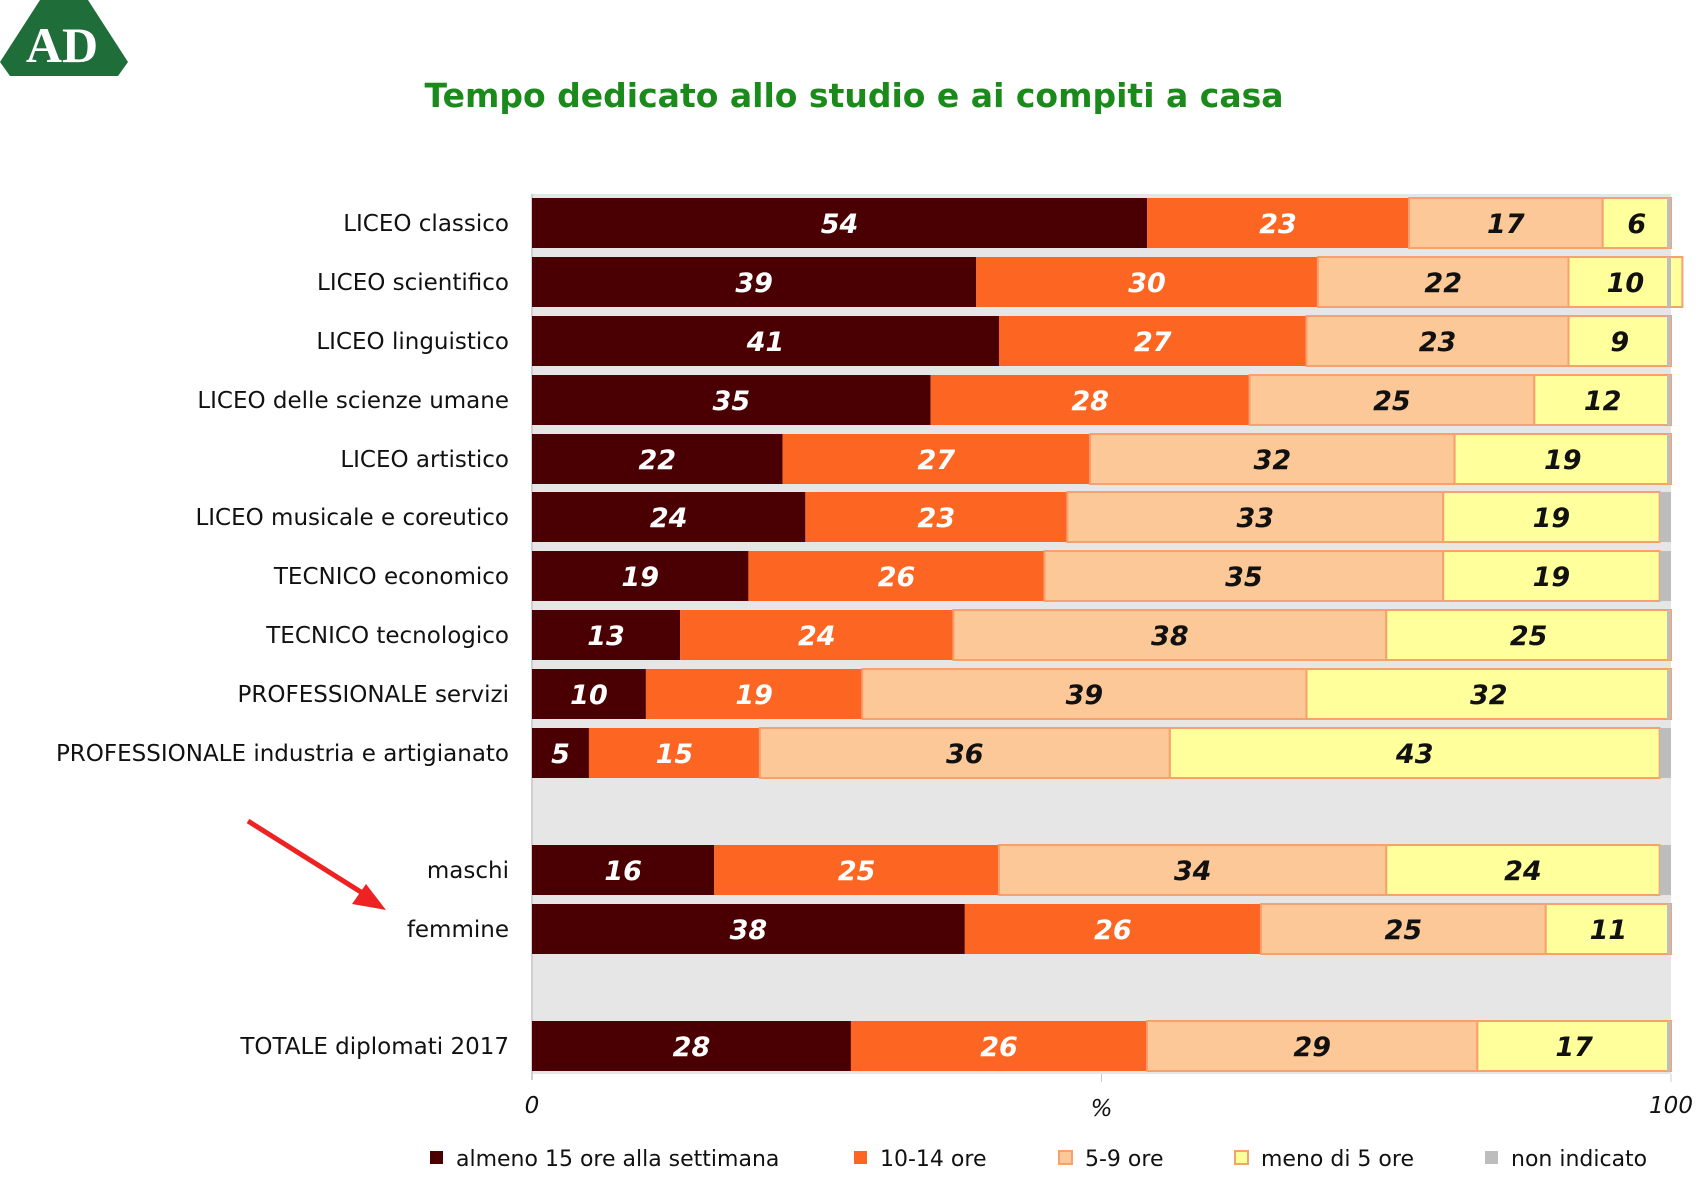 The width and height of the screenshot is (1698, 1200). Describe the element at coordinates (532, 1106) in the screenshot. I see `x-tick-label: 0` at that location.